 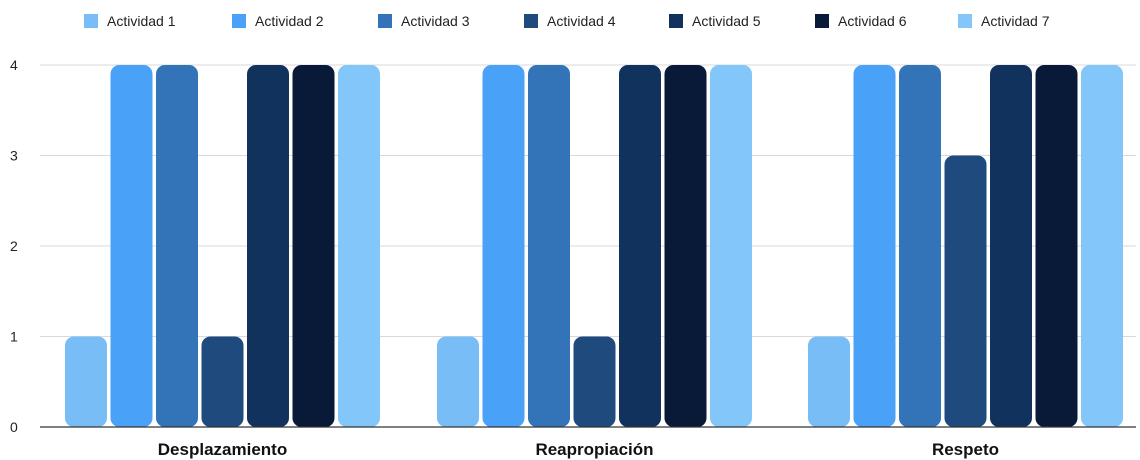 What do you see at coordinates (222, 449) in the screenshot?
I see `x-category-label-desplazamiento: Desplazamiento` at bounding box center [222, 449].